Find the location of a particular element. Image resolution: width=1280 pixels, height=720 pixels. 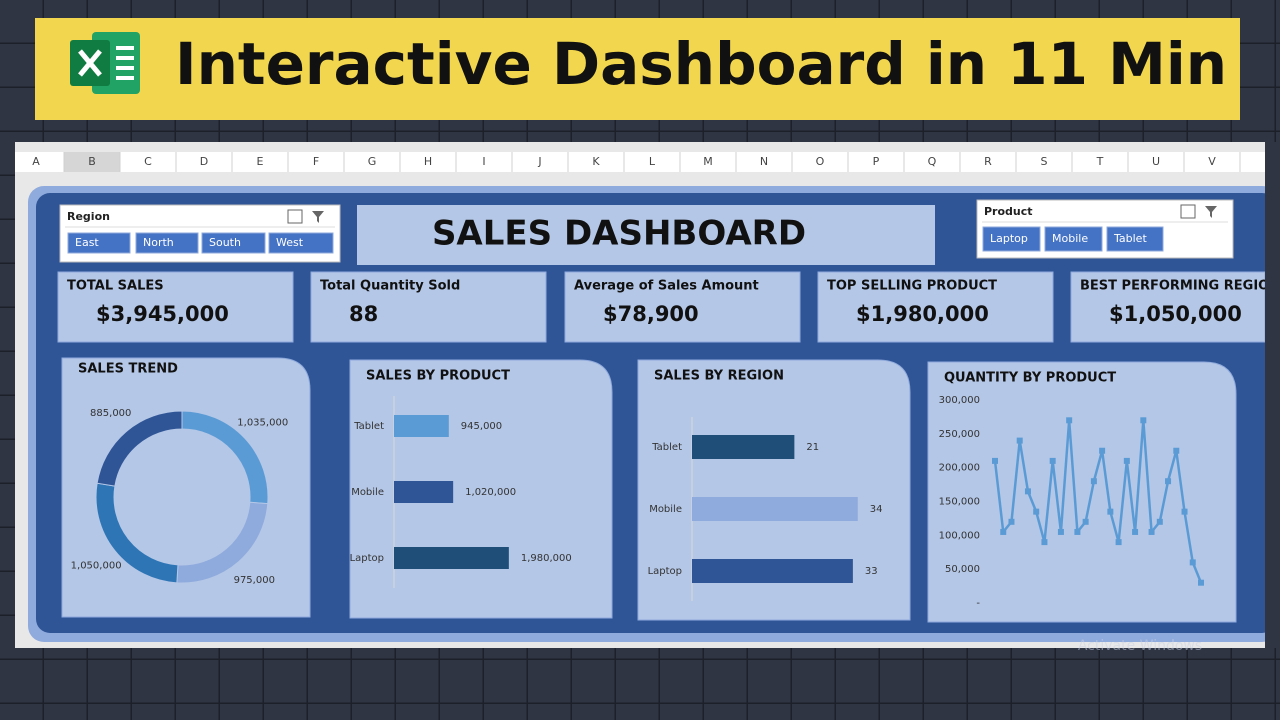

data-label: 1,020,000 is located at coordinates (490, 492).